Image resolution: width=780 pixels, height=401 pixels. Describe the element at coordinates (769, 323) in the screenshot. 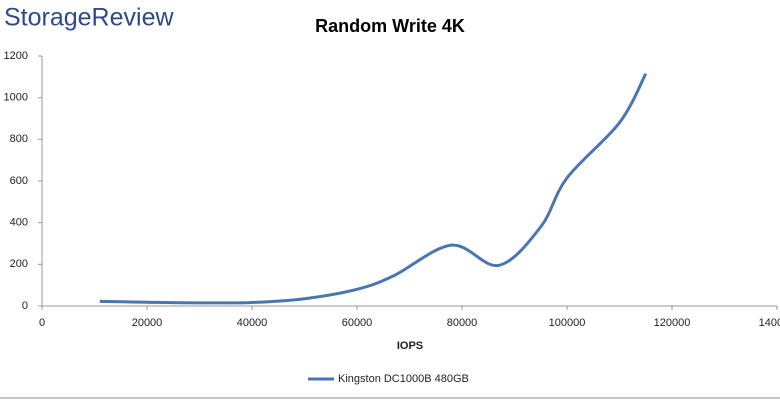

I see `x-tick-label: 140000` at that location.